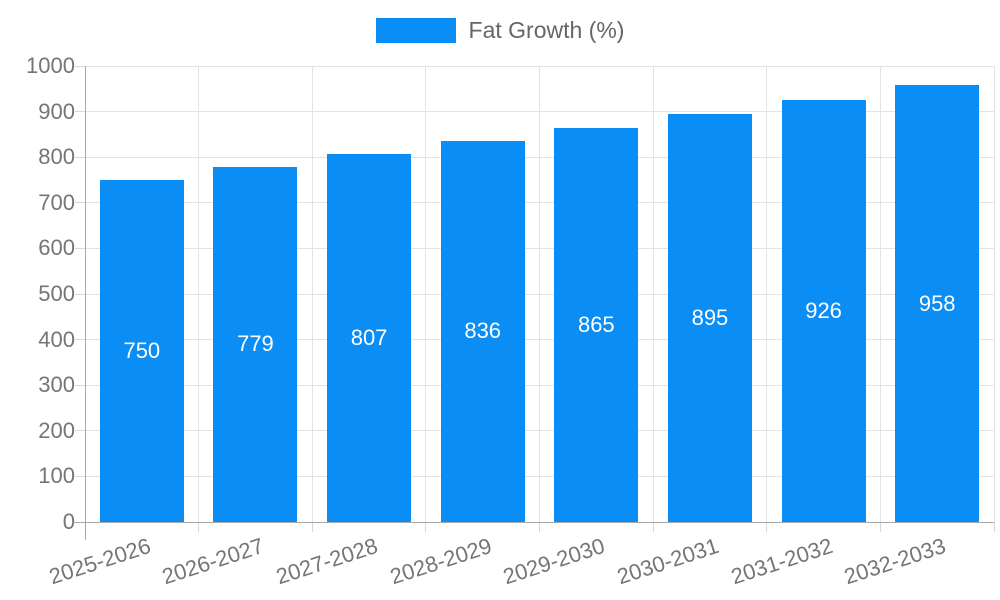 This screenshot has width=1000, height=600. What do you see at coordinates (85, 303) in the screenshot?
I see `y-axis-line` at bounding box center [85, 303].